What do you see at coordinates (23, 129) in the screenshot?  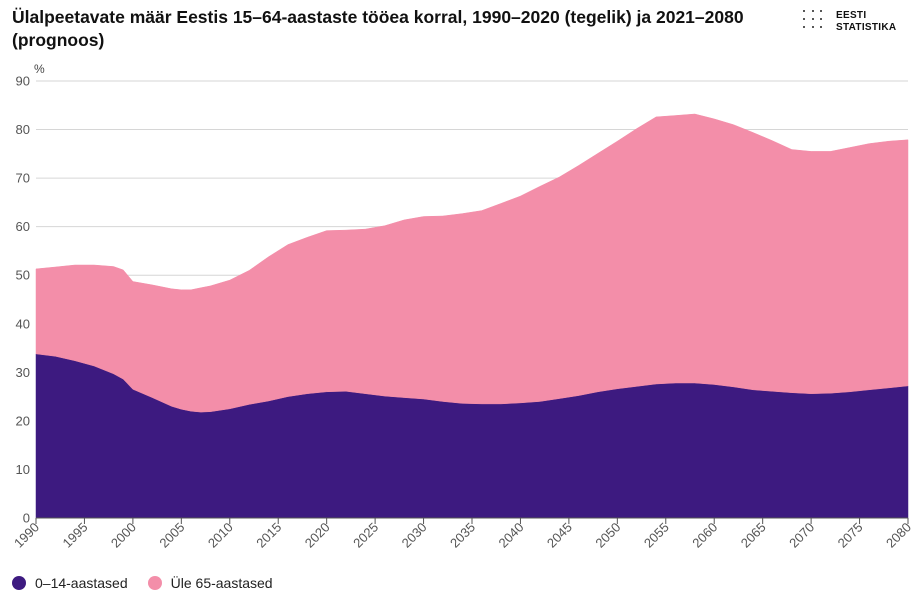 I see `y-tick-label: 80` at bounding box center [23, 129].